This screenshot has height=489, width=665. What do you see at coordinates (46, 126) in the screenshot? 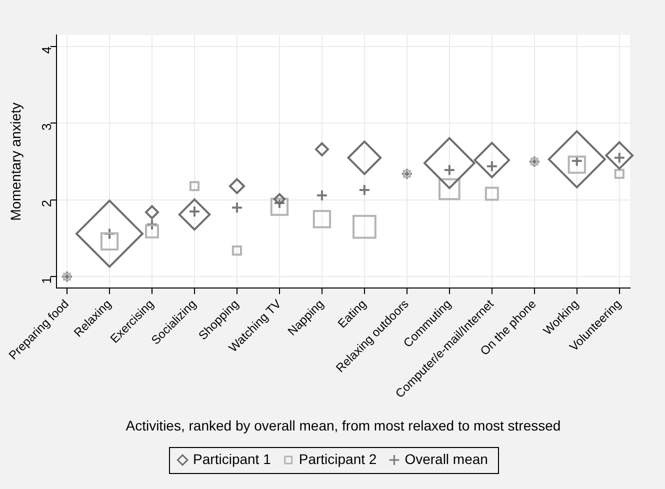
I see `y-tick-label: 3` at bounding box center [46, 126].